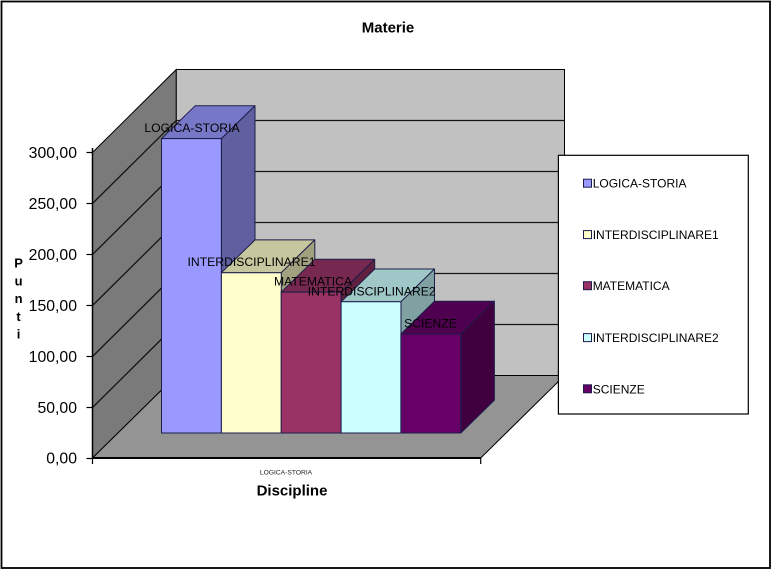  I want to click on svg-text: 250,00, so click(53, 204).